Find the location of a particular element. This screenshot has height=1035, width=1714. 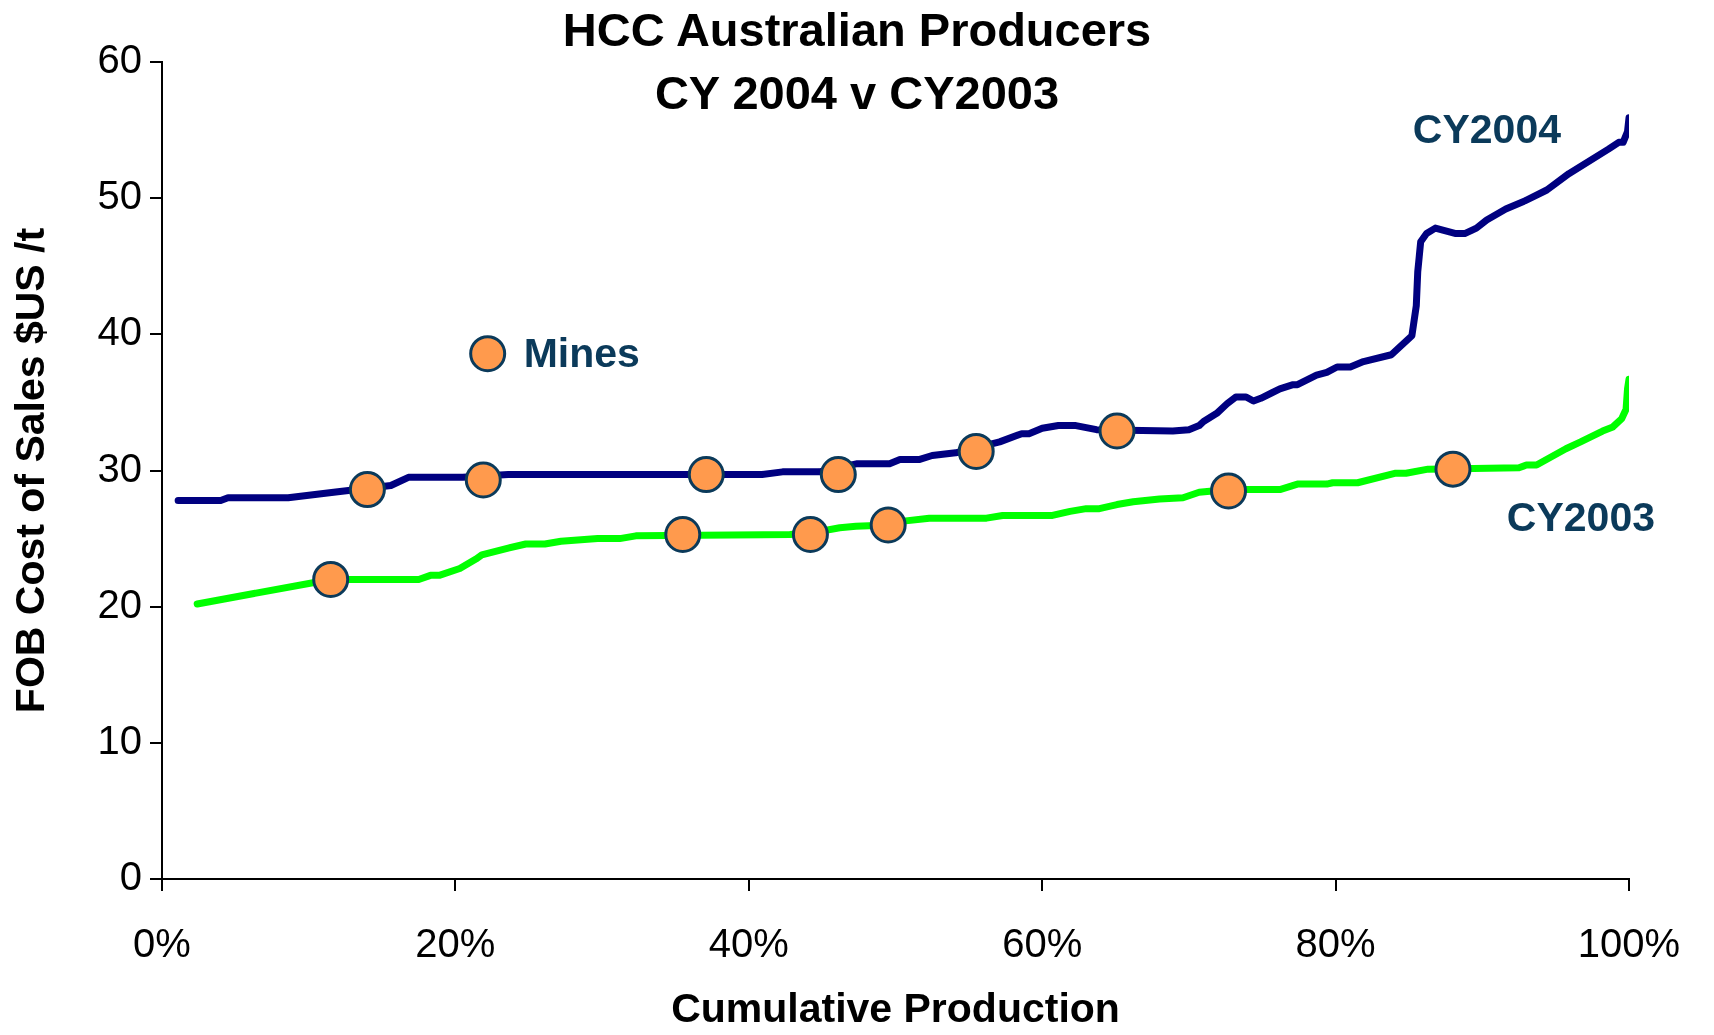

chart-subtitle: CY 2004 v CY2003 is located at coordinates (857, 92).